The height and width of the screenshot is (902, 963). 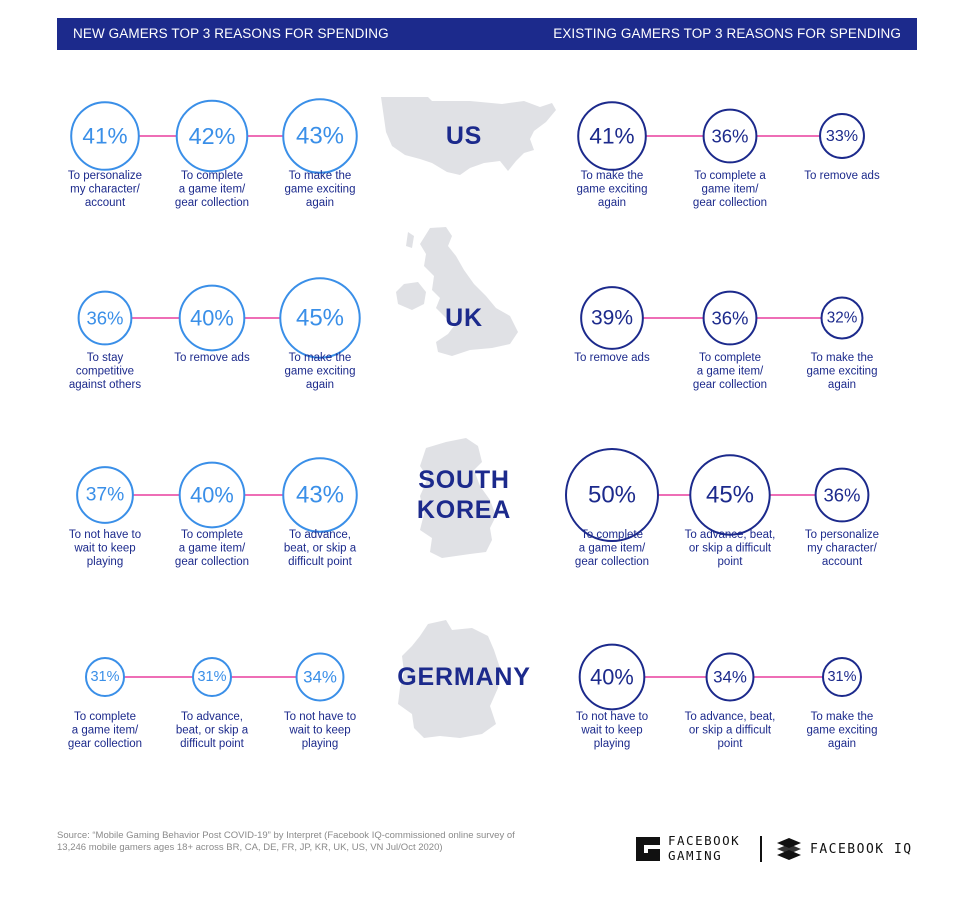 I want to click on percentage-value: 42%, so click(x=212, y=136).